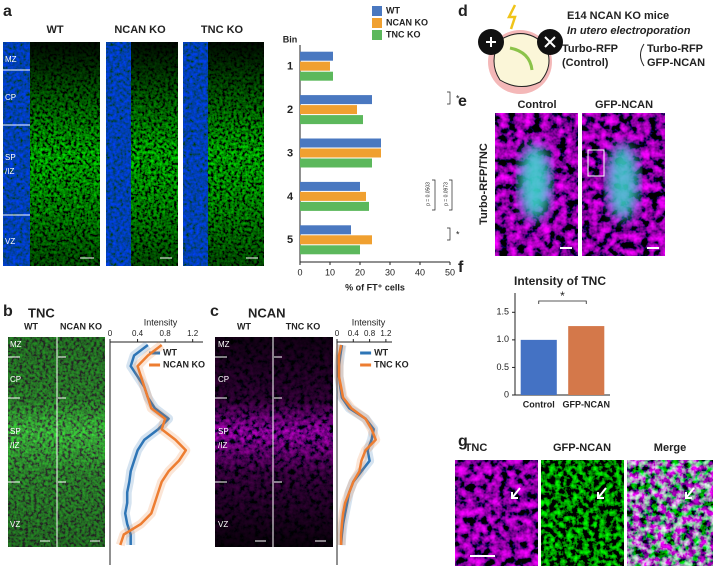 Image resolution: width=717 pixels, height=572 pixels. I want to click on image-header: Merge, so click(670, 448).